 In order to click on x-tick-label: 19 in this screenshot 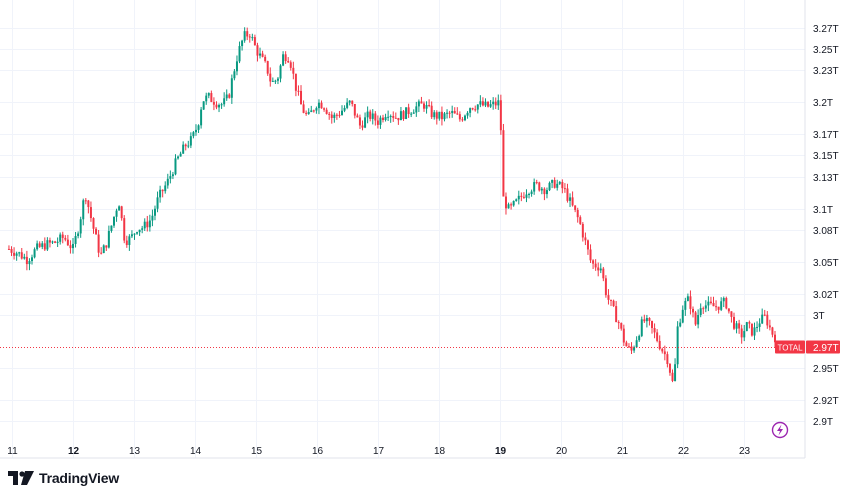, I will do `click(501, 451)`.